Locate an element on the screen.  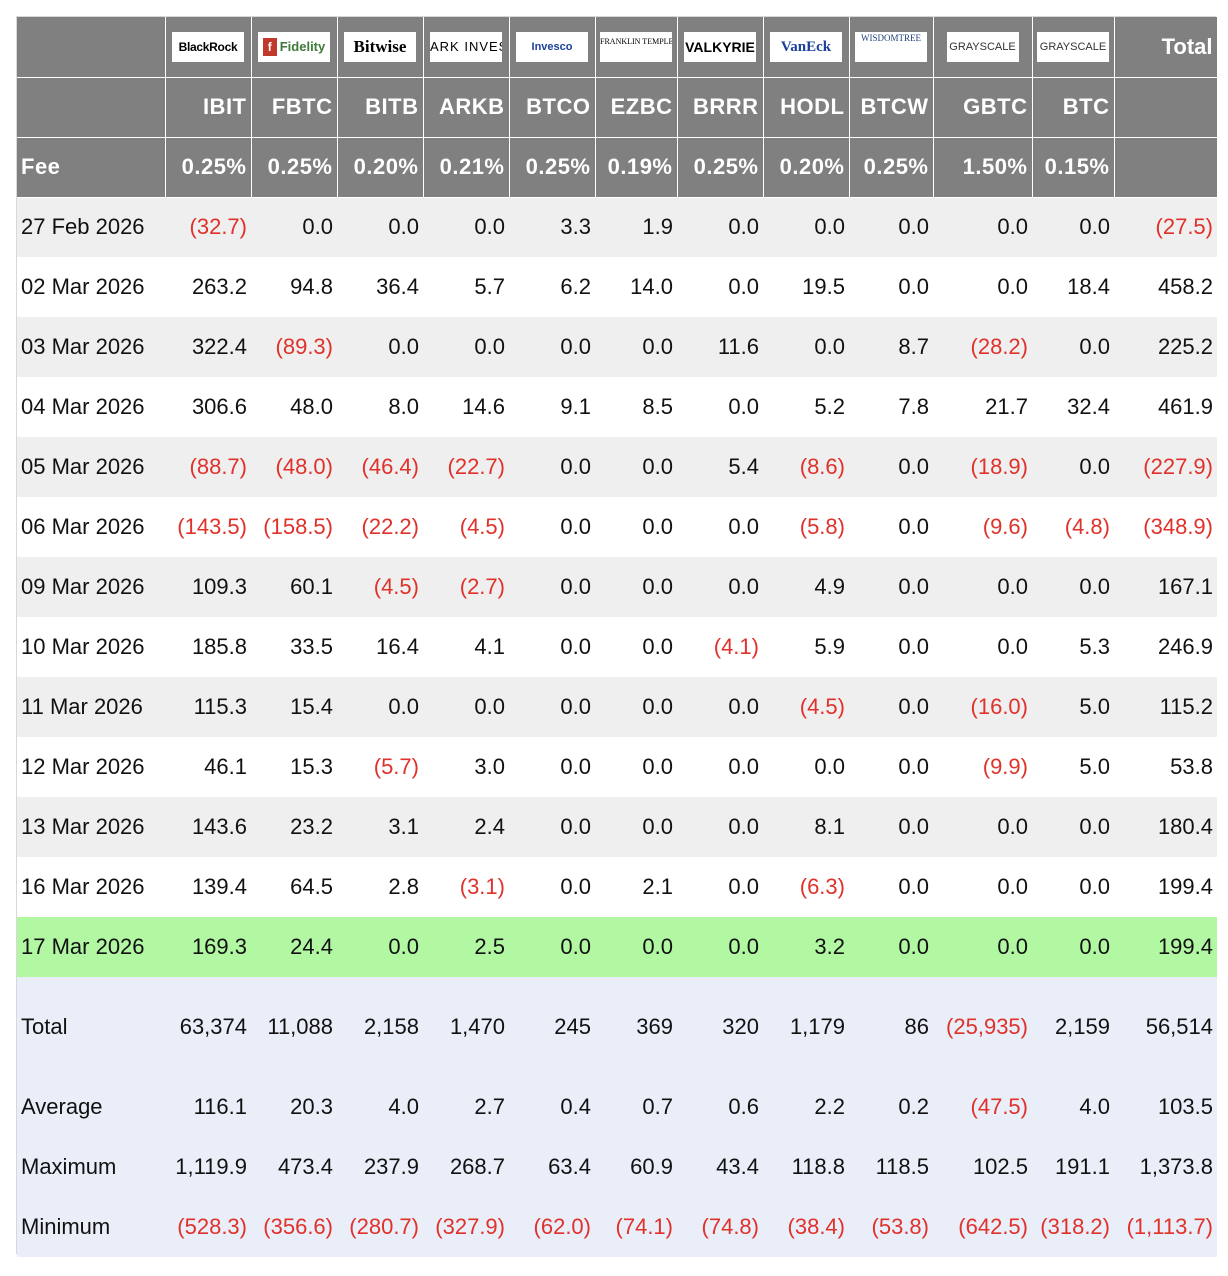
logo-cell: ARK INVEST is located at coordinates (466, 47).